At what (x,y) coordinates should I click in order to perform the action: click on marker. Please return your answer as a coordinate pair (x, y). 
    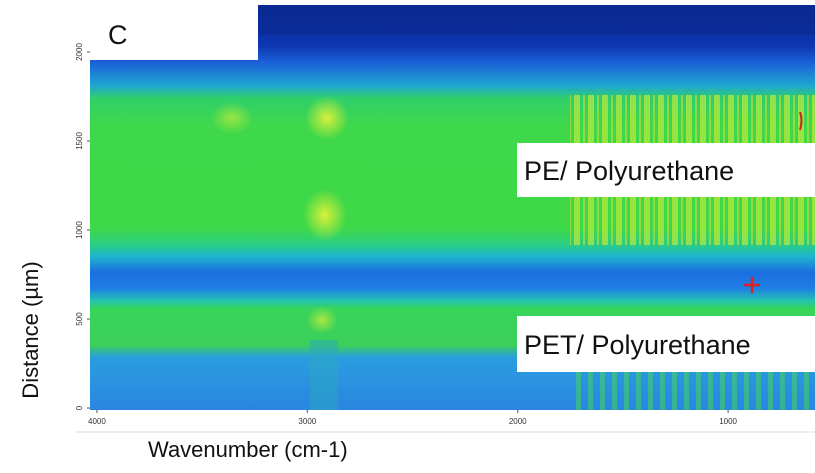
    Looking at the image, I should click on (801, 121).